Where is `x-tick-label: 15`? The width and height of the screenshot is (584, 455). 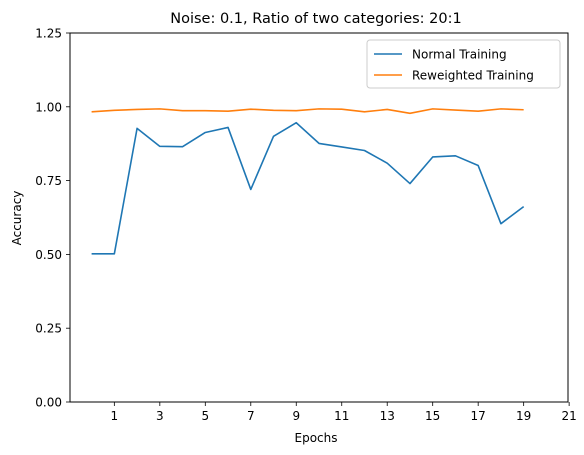 x-tick-label: 15 is located at coordinates (432, 416).